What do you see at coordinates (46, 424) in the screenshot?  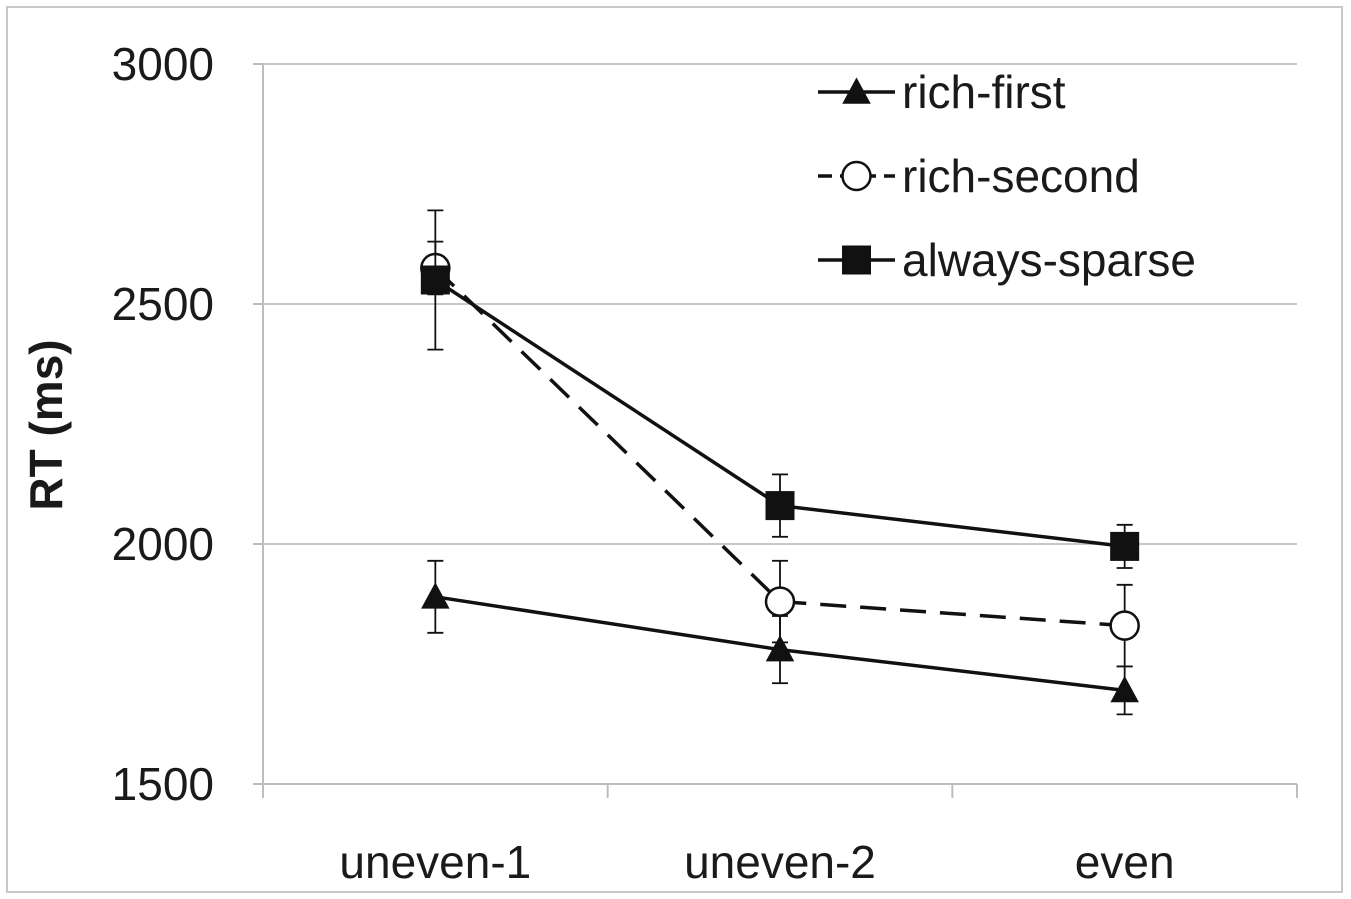 I see `y-axis-title: RT (ms)` at bounding box center [46, 424].